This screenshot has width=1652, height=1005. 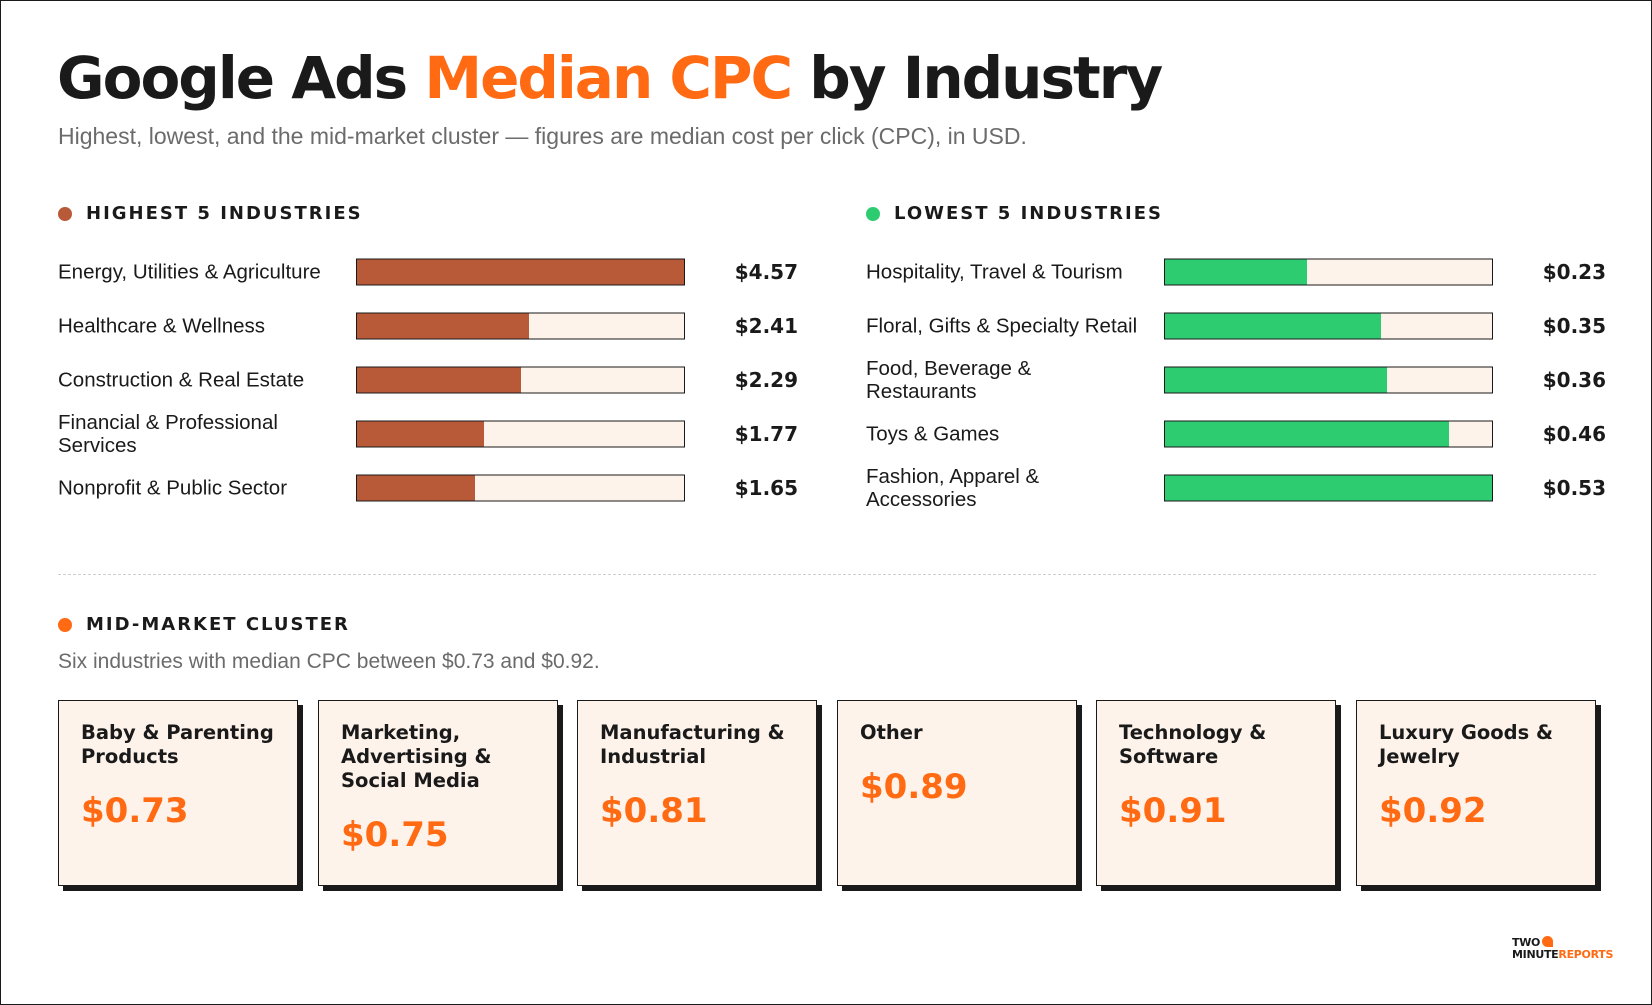 I want to click on highest-bar-row: Healthcare & Wellness $2.41, so click(x=428, y=326).